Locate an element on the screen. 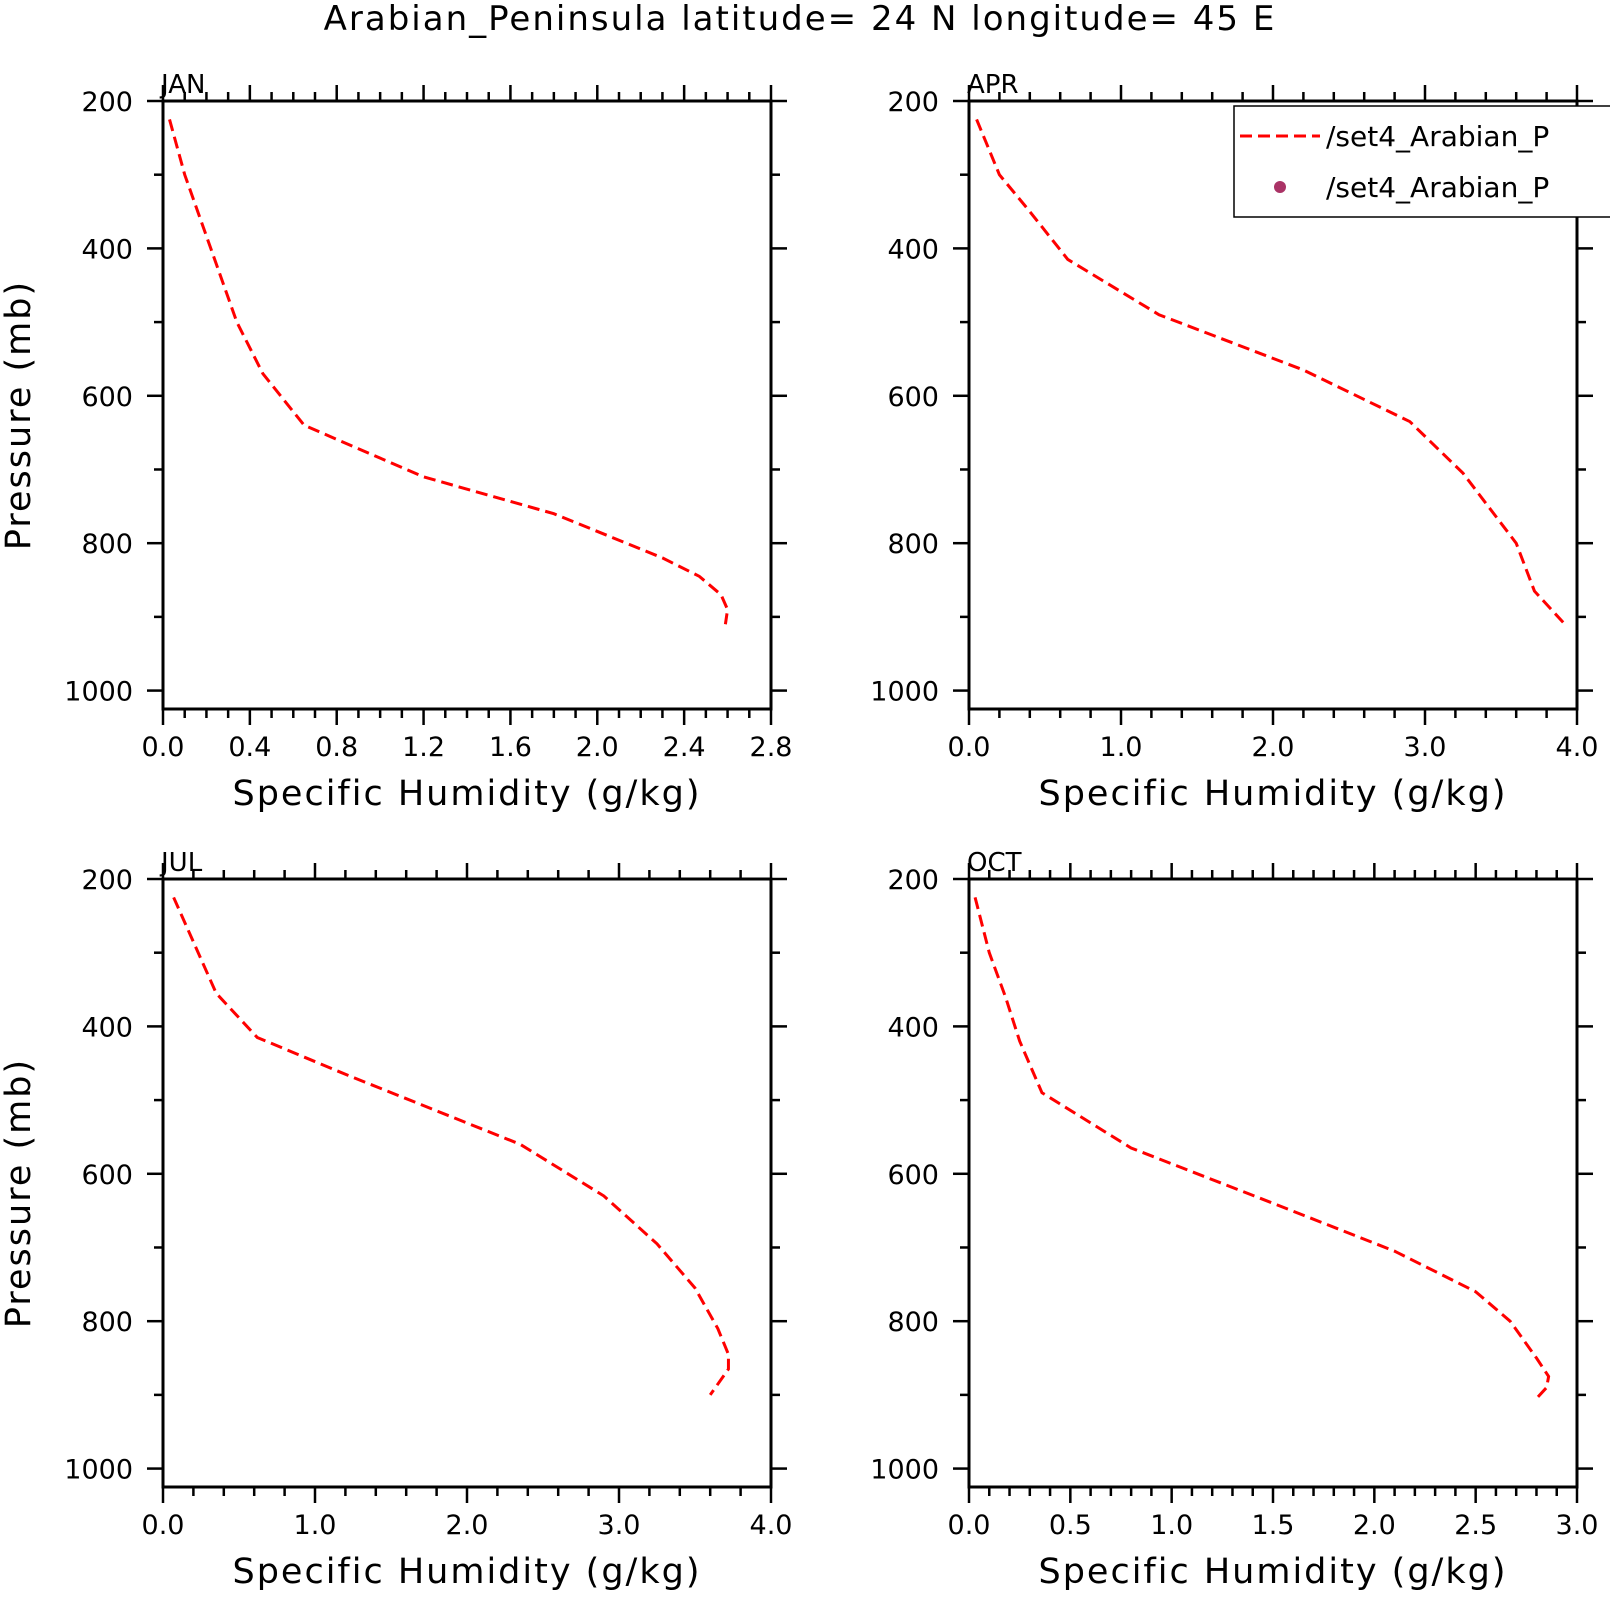 Image resolution: width=1610 pixels, height=1602 pixels. y-tick-label-jan: 600 is located at coordinates (107, 397).